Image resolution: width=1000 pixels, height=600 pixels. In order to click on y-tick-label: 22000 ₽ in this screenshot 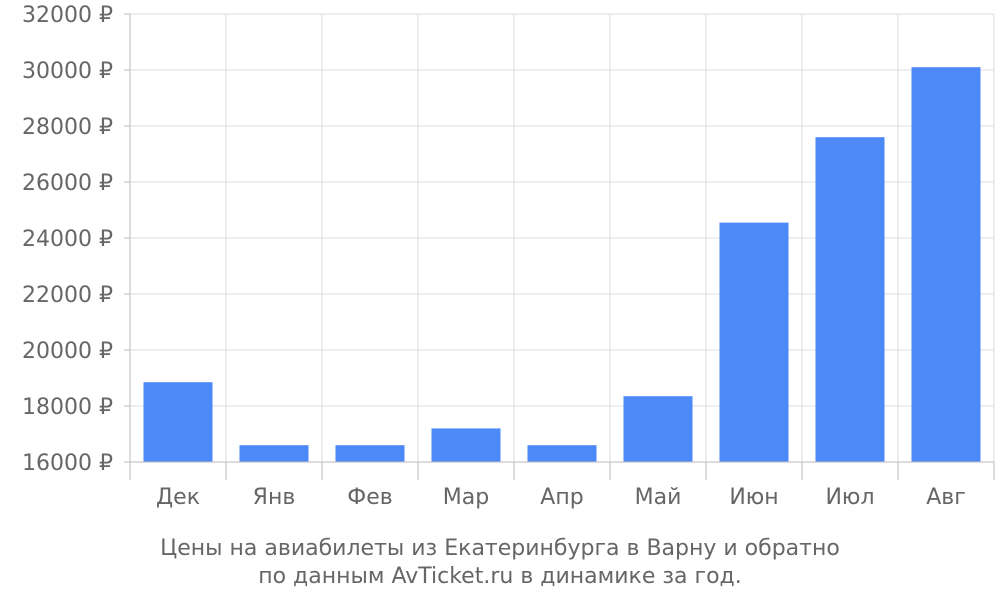, I will do `click(67, 295)`.